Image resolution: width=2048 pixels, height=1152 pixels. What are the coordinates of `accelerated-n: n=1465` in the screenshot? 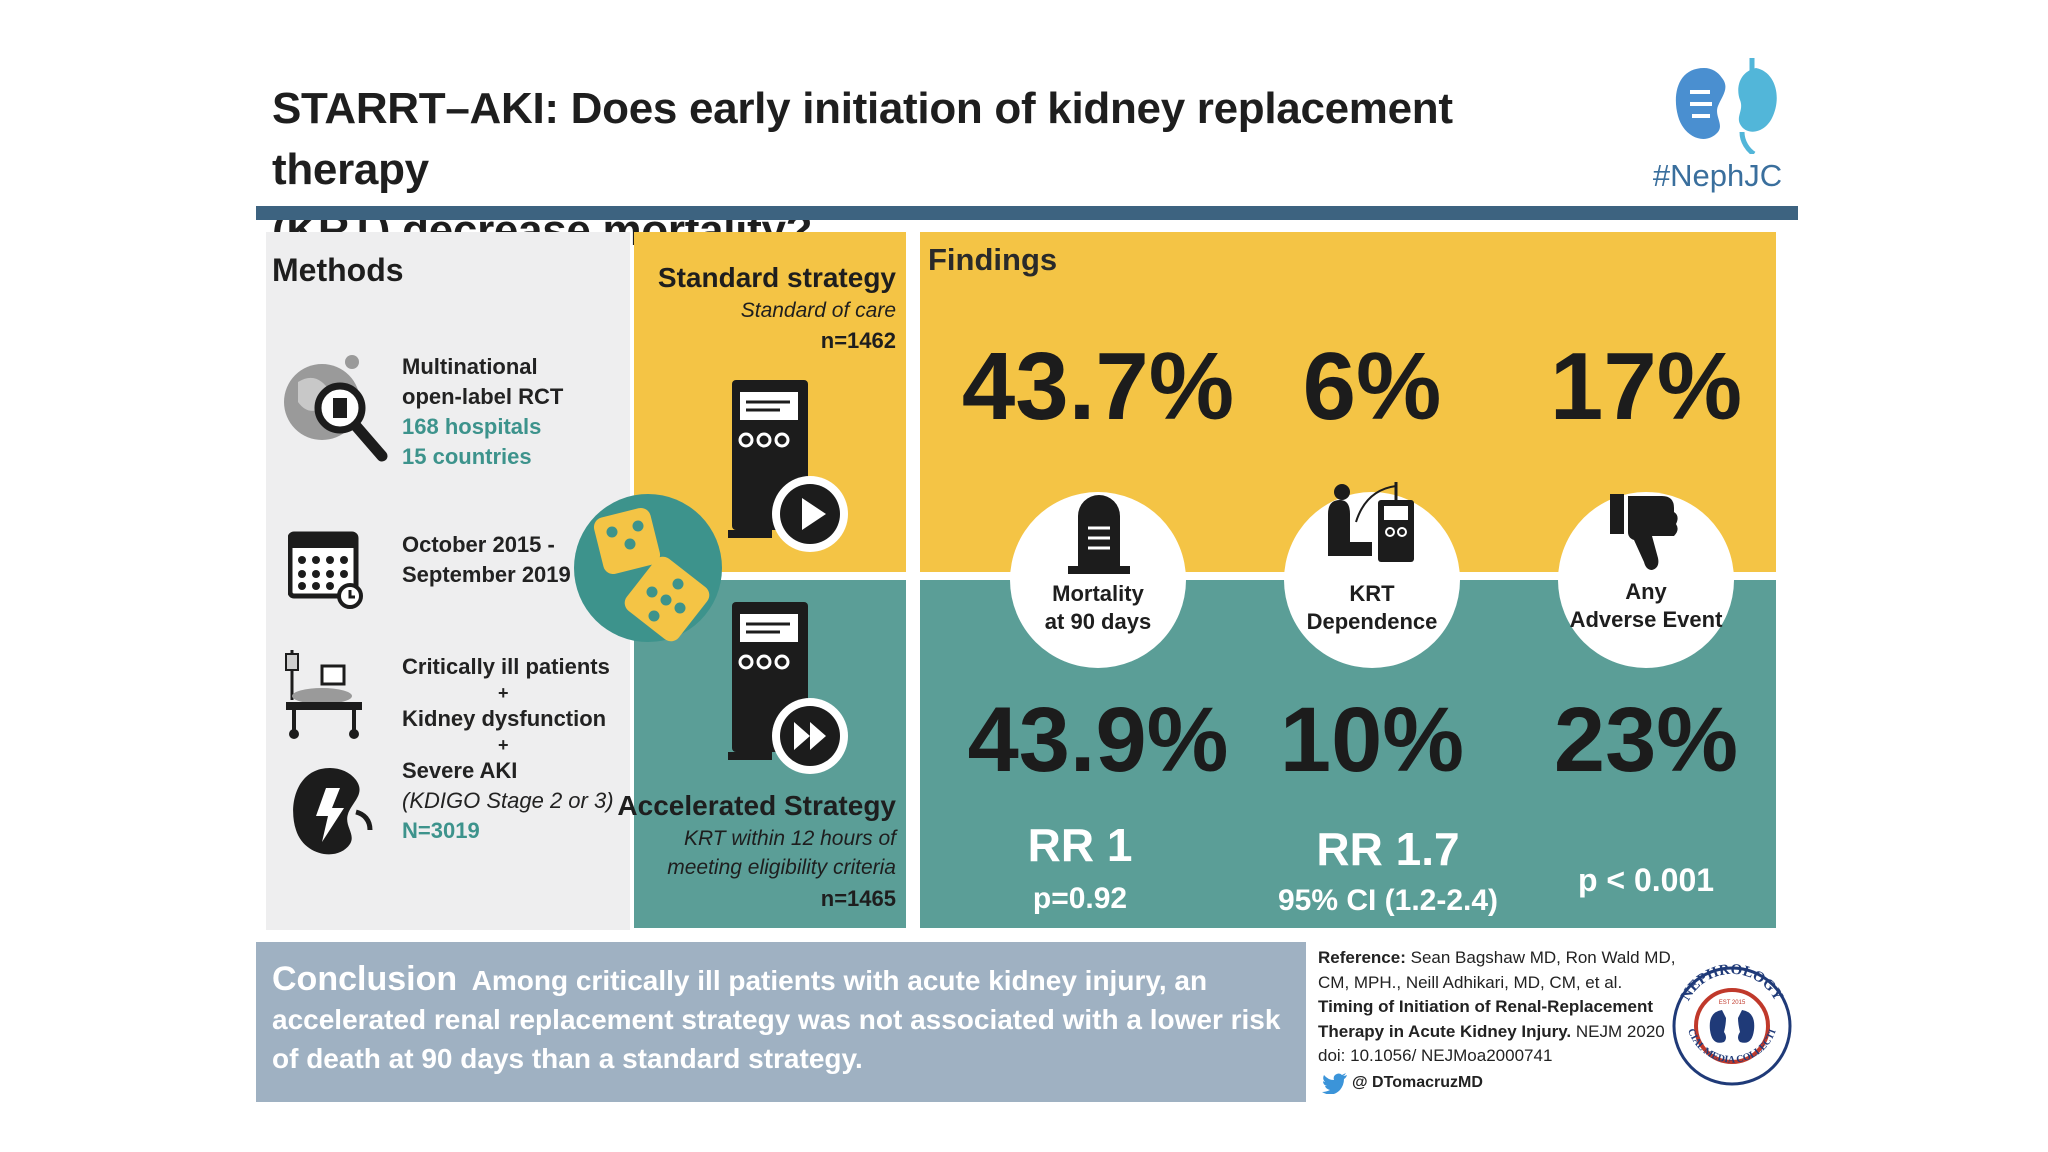 It's located at (858, 898).